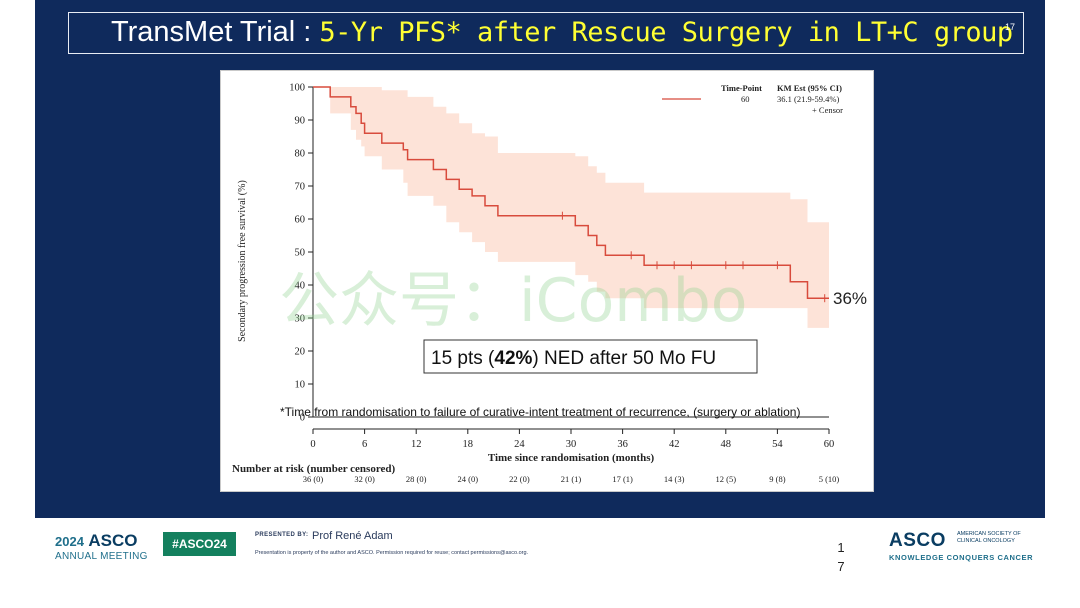 This screenshot has height=608, width=1080. I want to click on risk-value: 22 (0), so click(519, 479).